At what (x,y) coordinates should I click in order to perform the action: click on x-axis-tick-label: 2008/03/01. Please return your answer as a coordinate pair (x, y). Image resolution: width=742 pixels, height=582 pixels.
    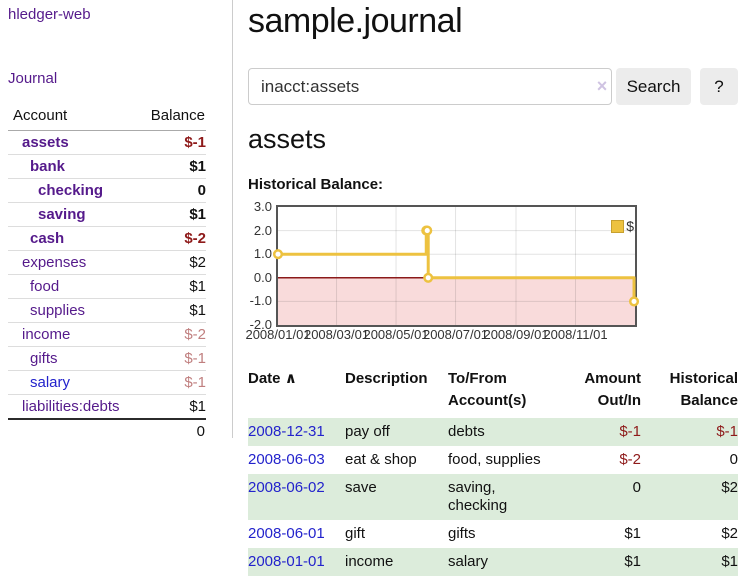
    Looking at the image, I should click on (336, 334).